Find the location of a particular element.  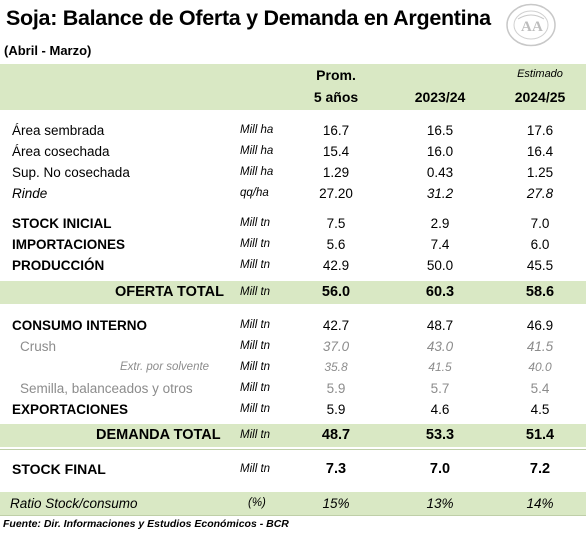

page-subtitle: (Abril - Marzo) is located at coordinates (48, 50).